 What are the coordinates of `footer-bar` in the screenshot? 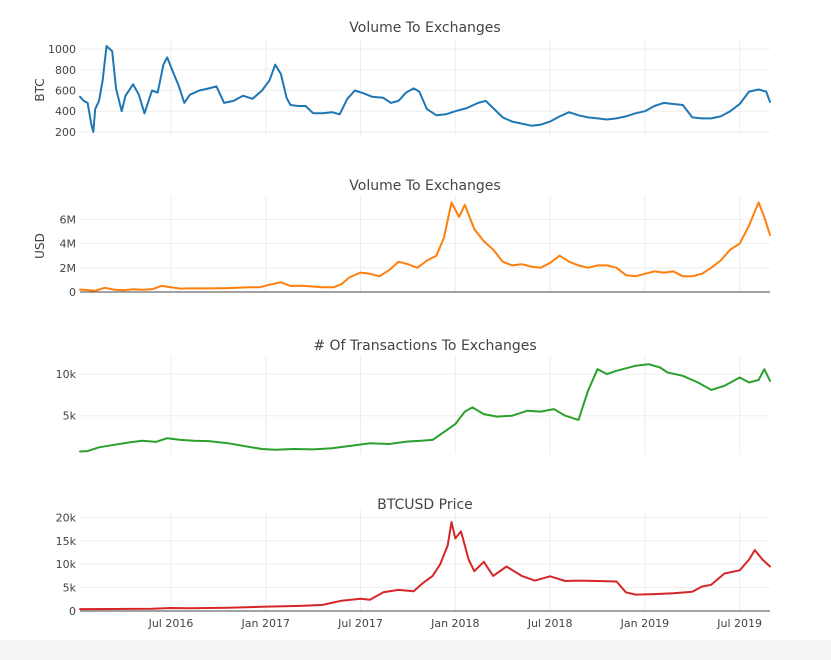 It's located at (415, 650).